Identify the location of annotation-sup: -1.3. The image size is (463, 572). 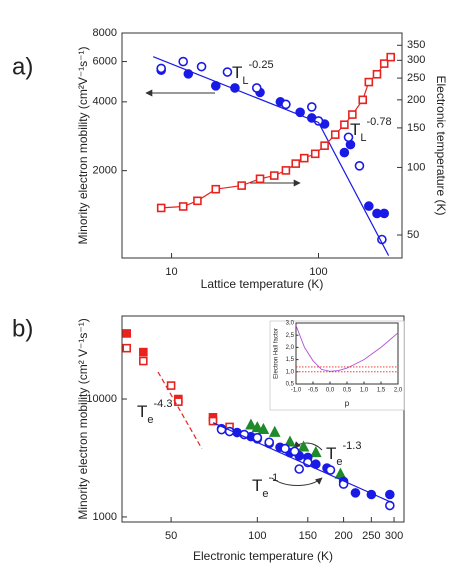
(352, 446).